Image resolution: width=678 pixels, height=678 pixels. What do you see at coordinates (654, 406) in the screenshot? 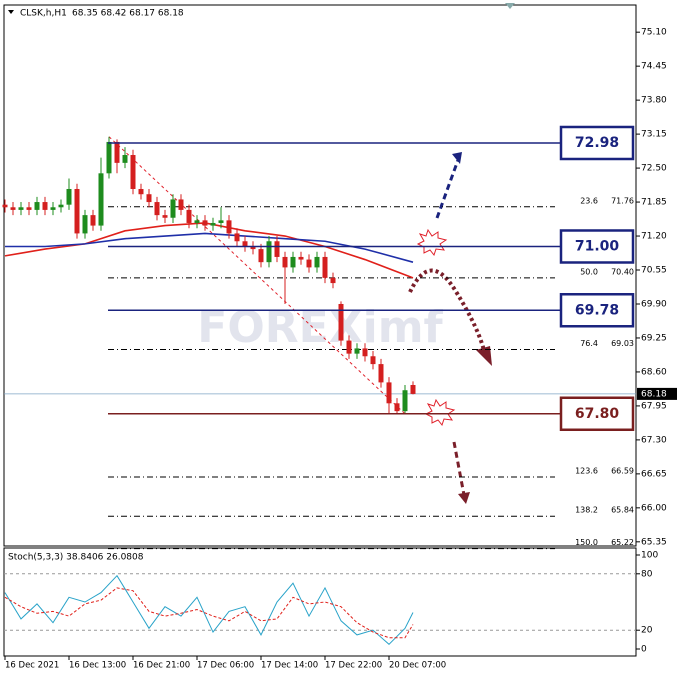
I see `y-tick-label: 67.95` at bounding box center [654, 406].